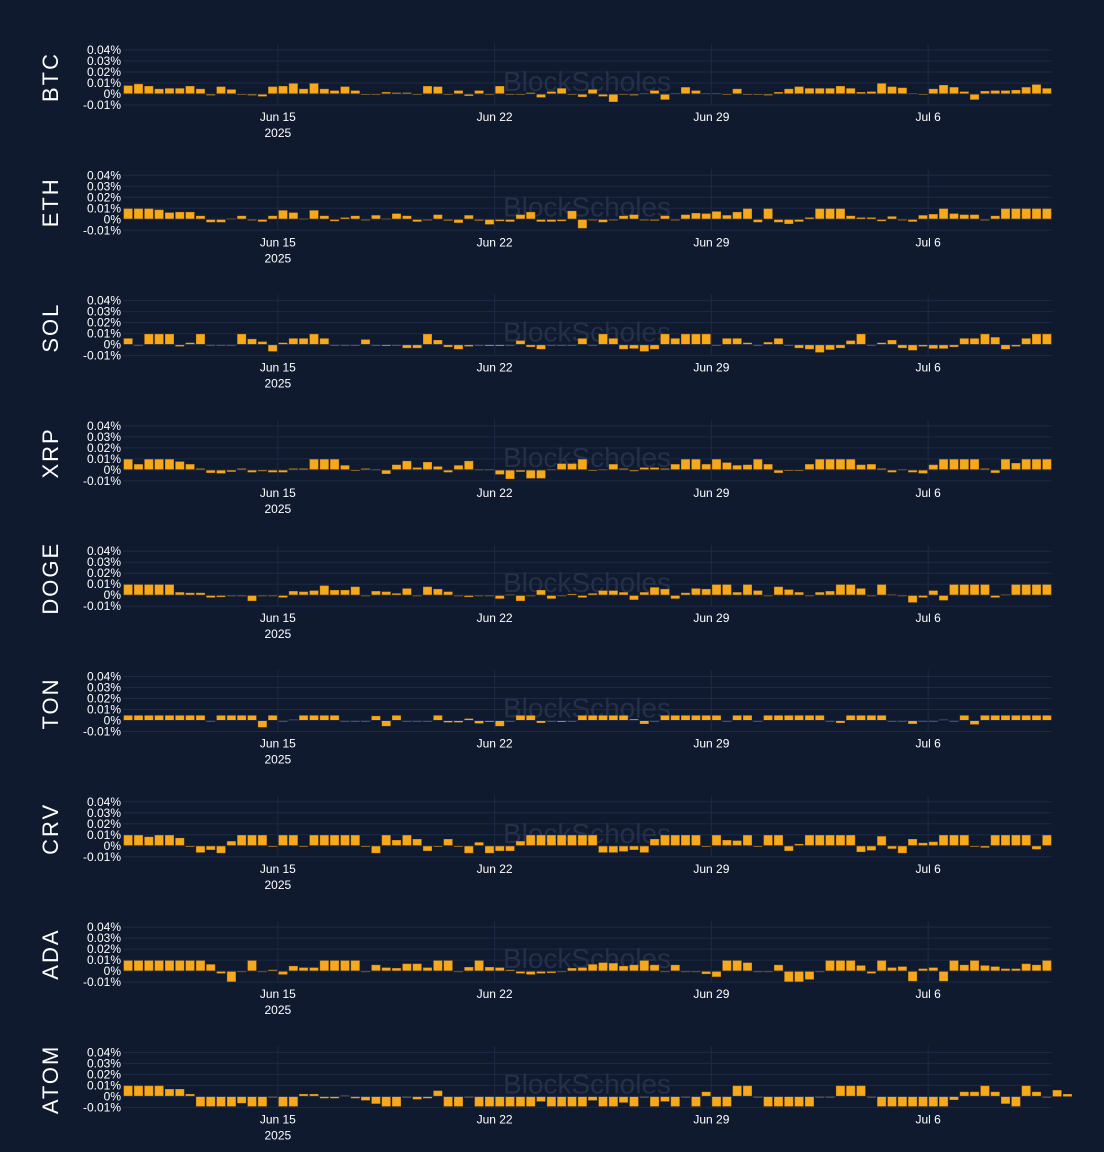 This screenshot has width=1104, height=1152. I want to click on panel-title: XRP, so click(50, 452).